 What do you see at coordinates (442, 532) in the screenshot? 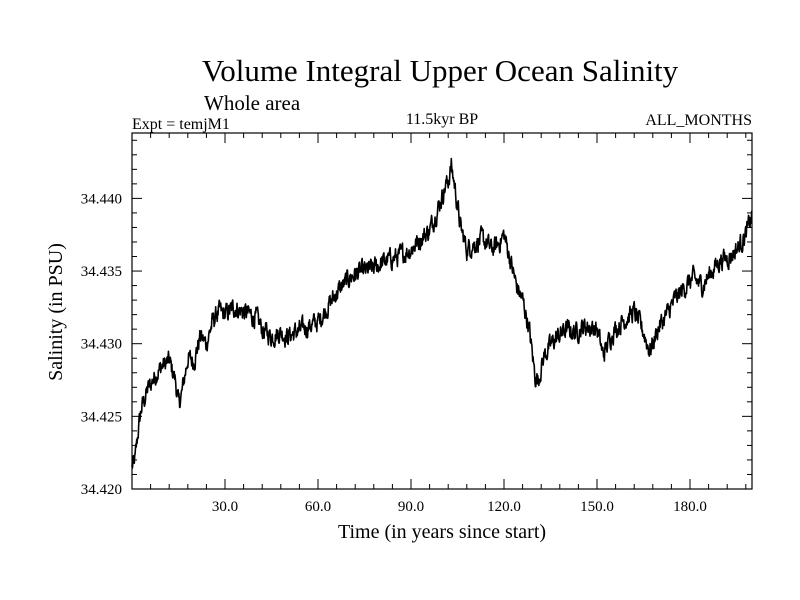
I see `x-axis-label: Time (in years since start)` at bounding box center [442, 532].